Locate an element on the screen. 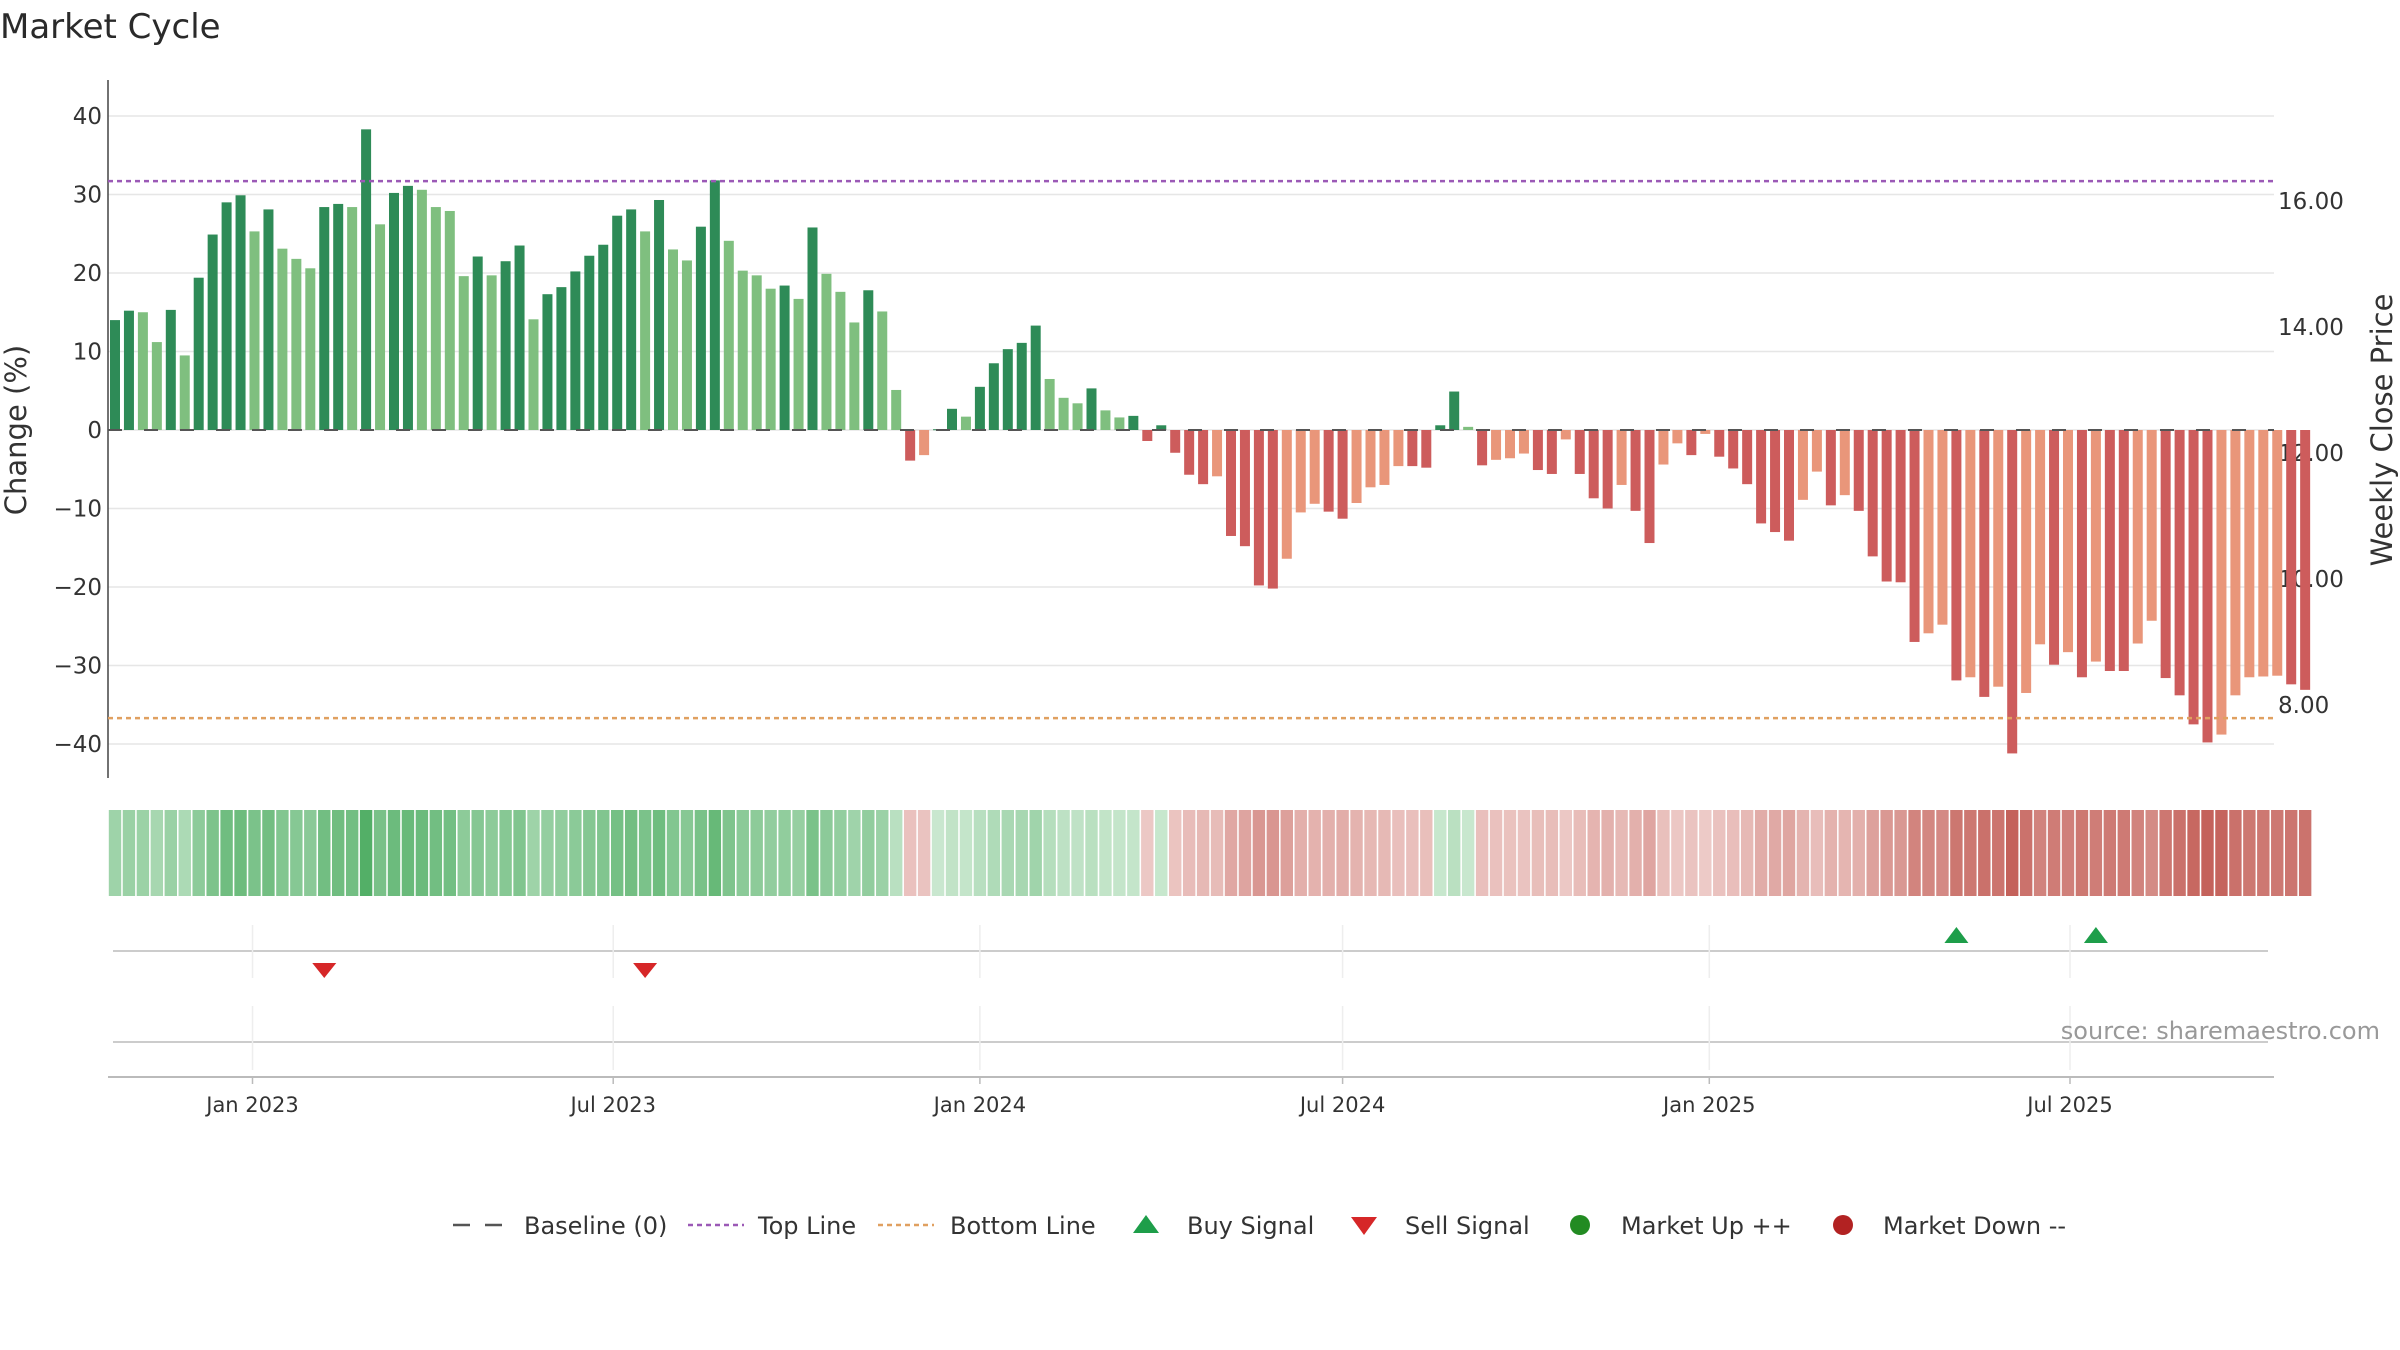 The image size is (2400, 1350). chart-title: Market Cycle is located at coordinates (110, 27).